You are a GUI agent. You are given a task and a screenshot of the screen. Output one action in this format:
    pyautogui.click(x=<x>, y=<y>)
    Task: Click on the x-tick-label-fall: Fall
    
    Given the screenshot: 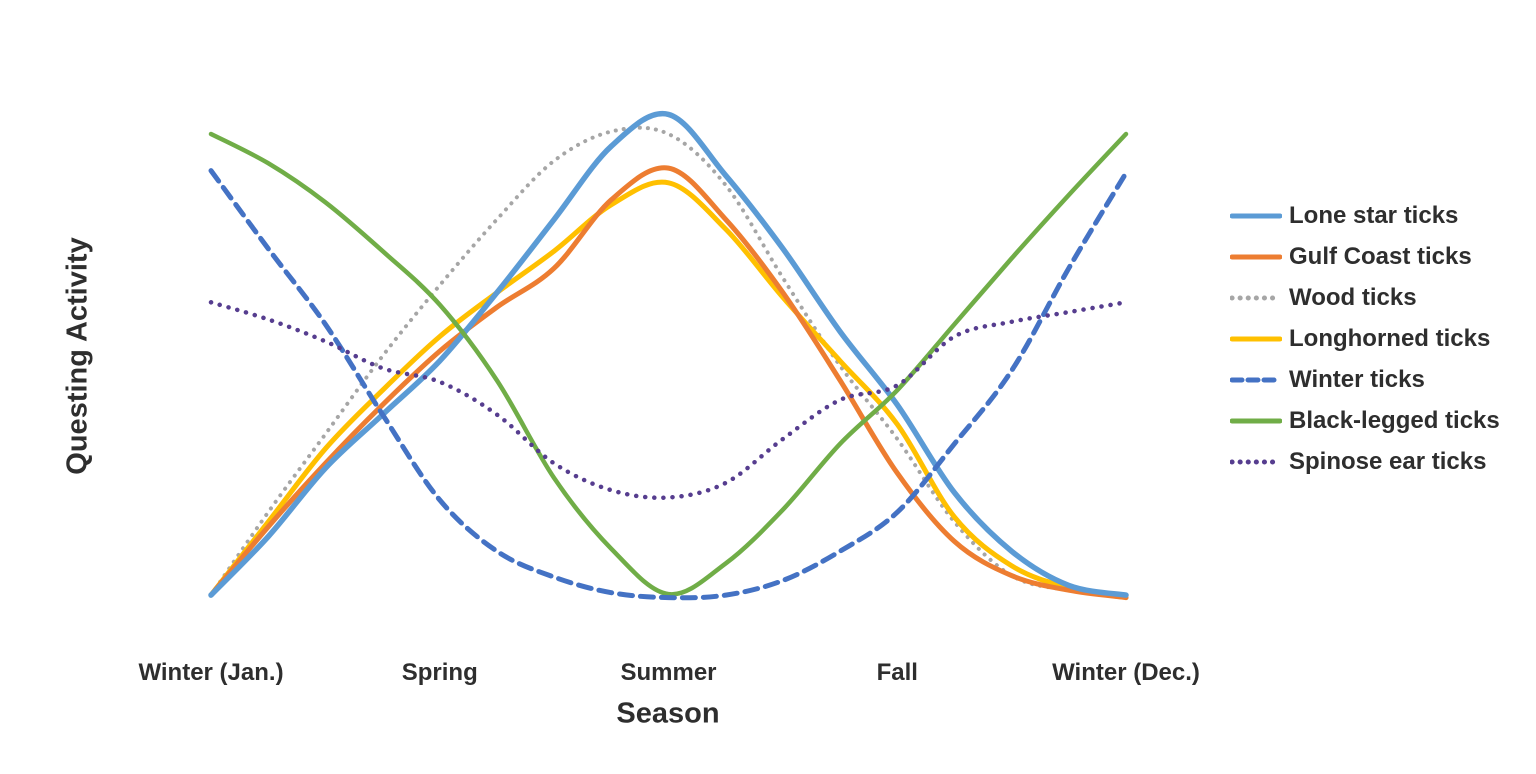 What is the action you would take?
    pyautogui.click(x=897, y=672)
    